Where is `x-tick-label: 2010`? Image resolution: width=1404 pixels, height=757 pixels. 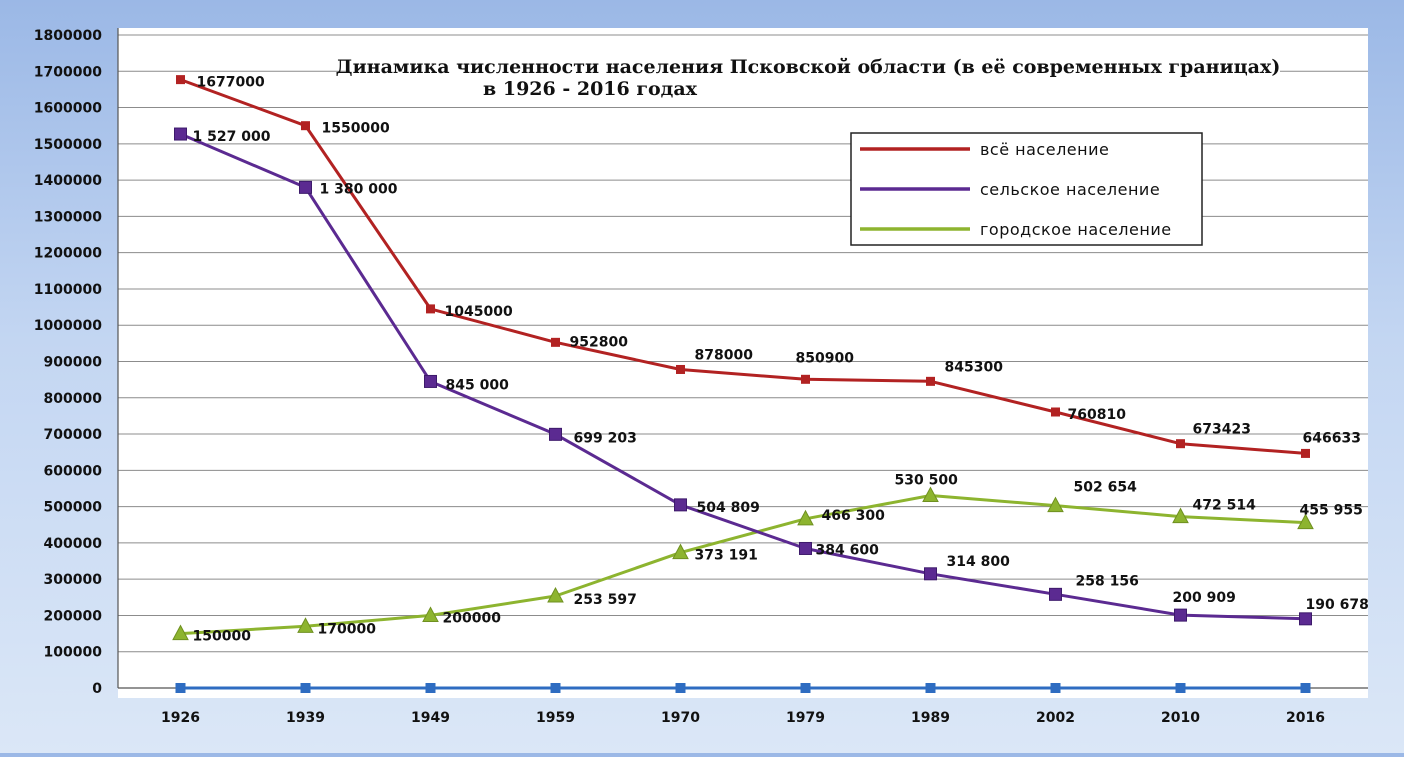 x-tick-label: 2010 is located at coordinates (1180, 718).